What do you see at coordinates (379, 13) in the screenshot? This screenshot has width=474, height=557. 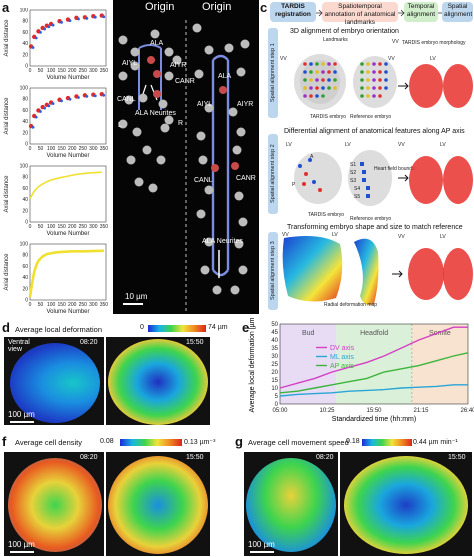 I see `flow-arrows` at bounding box center [379, 13].